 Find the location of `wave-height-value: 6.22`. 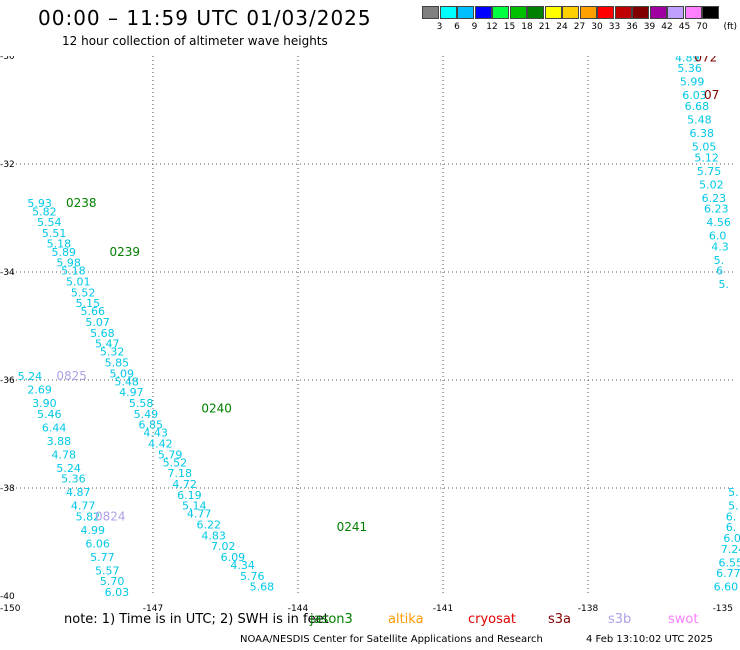

wave-height-value: 6.22 is located at coordinates (209, 525).